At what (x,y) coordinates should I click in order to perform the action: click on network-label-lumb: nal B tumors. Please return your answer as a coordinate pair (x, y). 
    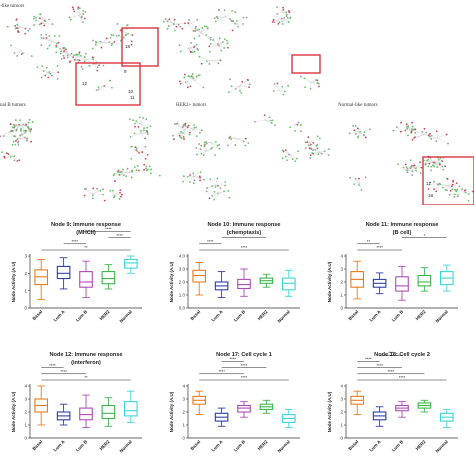
    Looking at the image, I should click on (13, 105).